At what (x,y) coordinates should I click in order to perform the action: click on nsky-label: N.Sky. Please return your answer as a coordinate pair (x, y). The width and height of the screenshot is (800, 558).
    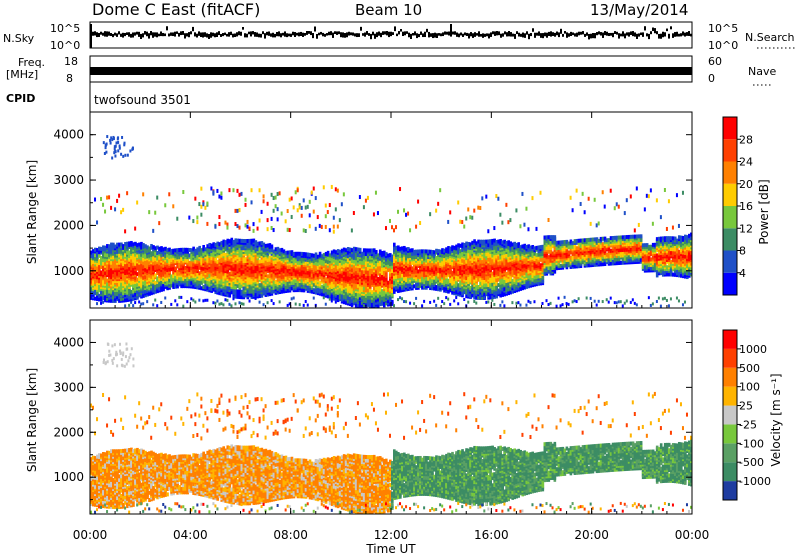
    Looking at the image, I should click on (19, 38).